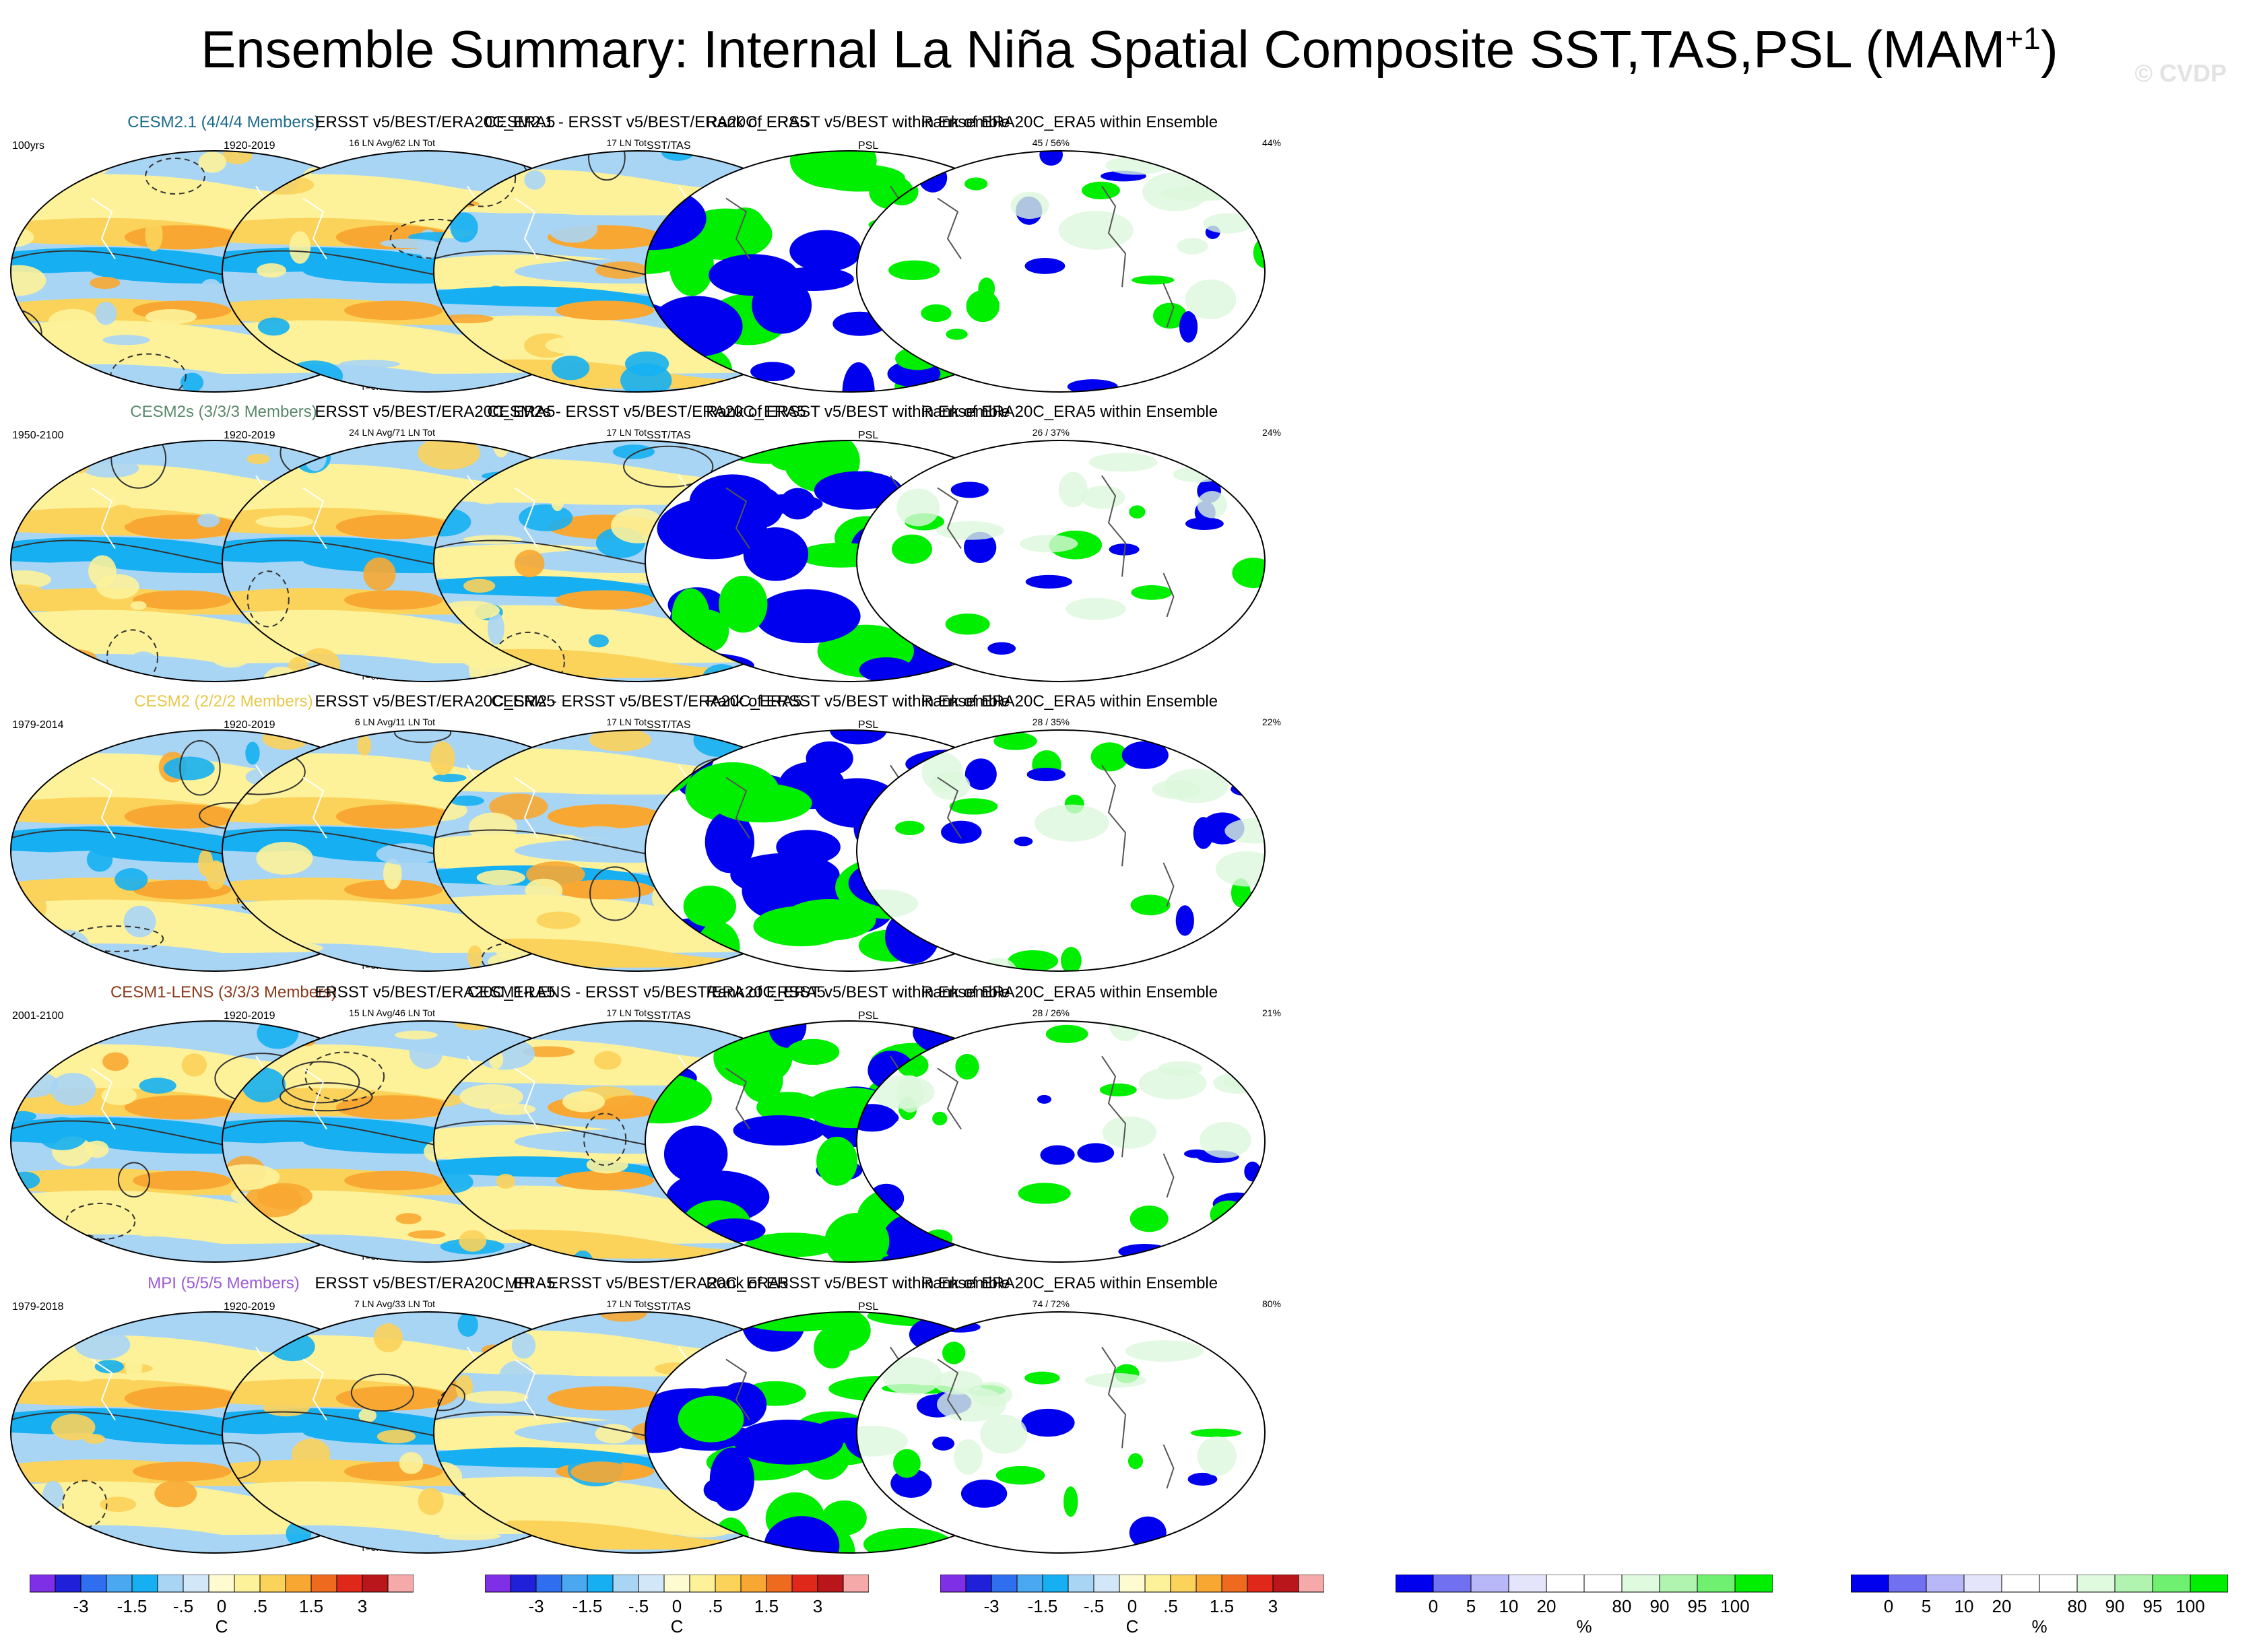 The image size is (2259, 1652). What do you see at coordinates (395, 1303) in the screenshot?
I see `la-nina-count: 7 LN Avg/33 LN Tot` at bounding box center [395, 1303].